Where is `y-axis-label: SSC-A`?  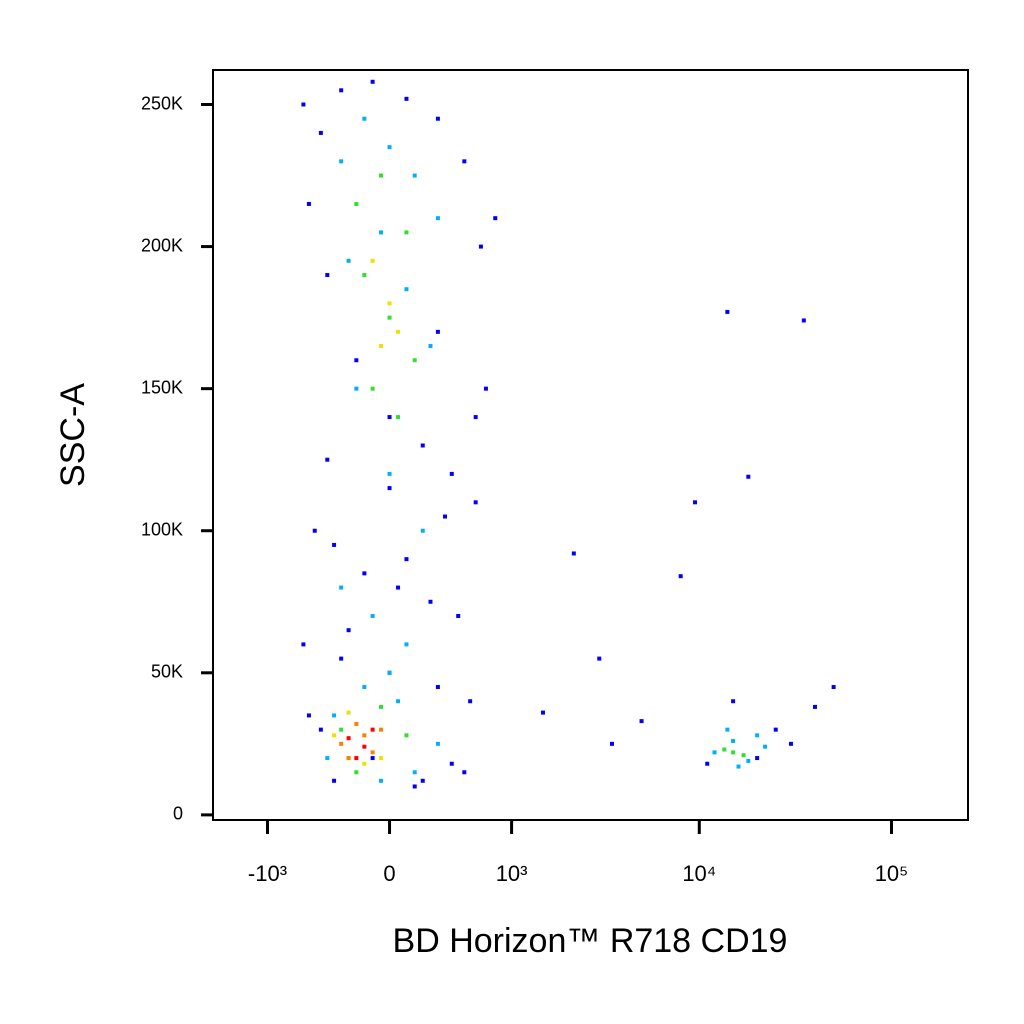
y-axis-label: SSC-A is located at coordinates (73, 435).